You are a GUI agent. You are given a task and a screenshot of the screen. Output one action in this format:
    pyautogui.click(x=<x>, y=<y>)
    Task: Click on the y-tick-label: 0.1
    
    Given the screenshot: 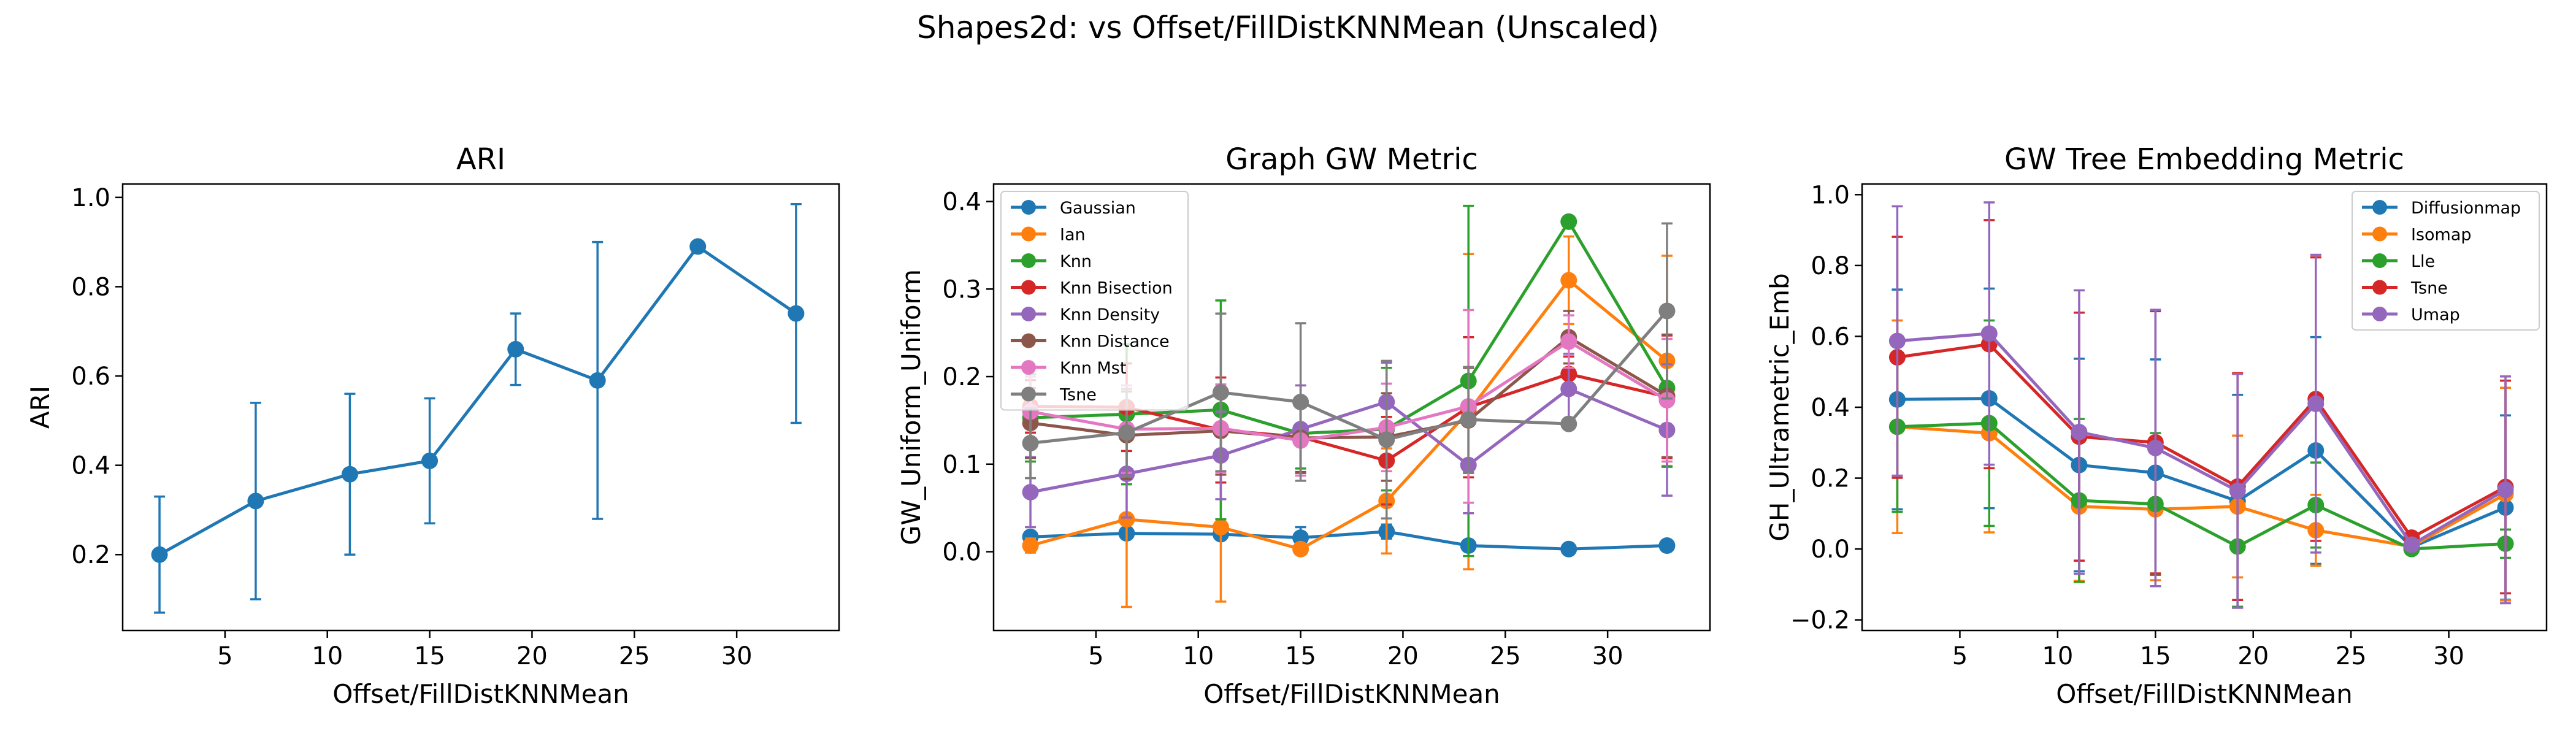 What is the action you would take?
    pyautogui.click(x=961, y=465)
    